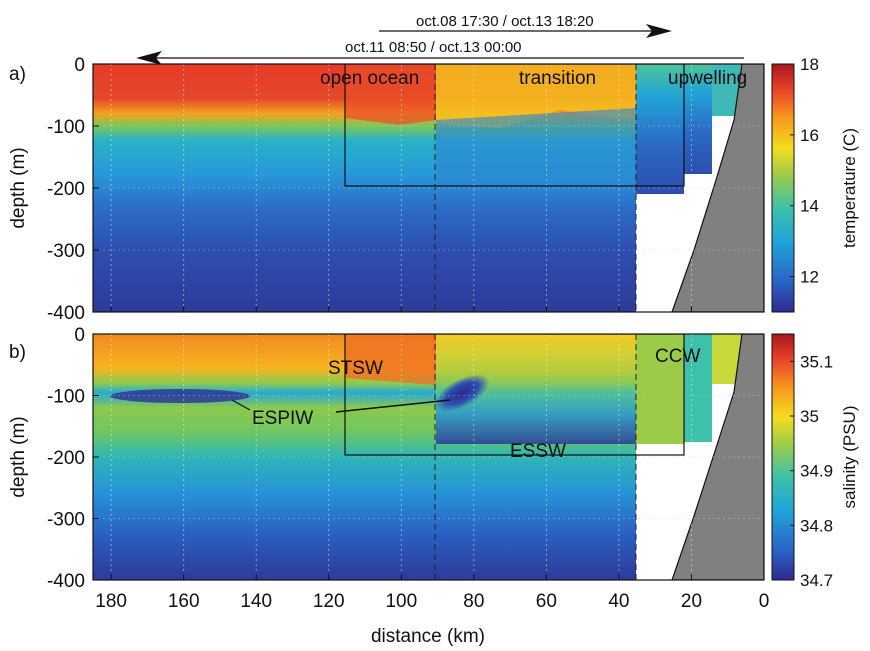  What do you see at coordinates (66, 313) in the screenshot?
I see `y-tick-label-a-4: -400` at bounding box center [66, 313].